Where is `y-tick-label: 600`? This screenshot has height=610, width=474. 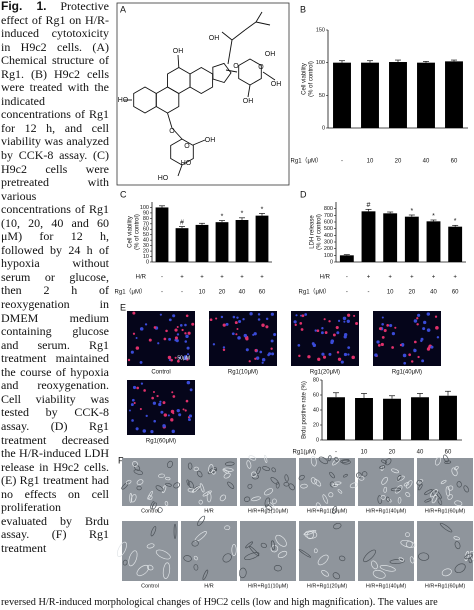
y-tick-label: 600 is located at coordinates (328, 222).